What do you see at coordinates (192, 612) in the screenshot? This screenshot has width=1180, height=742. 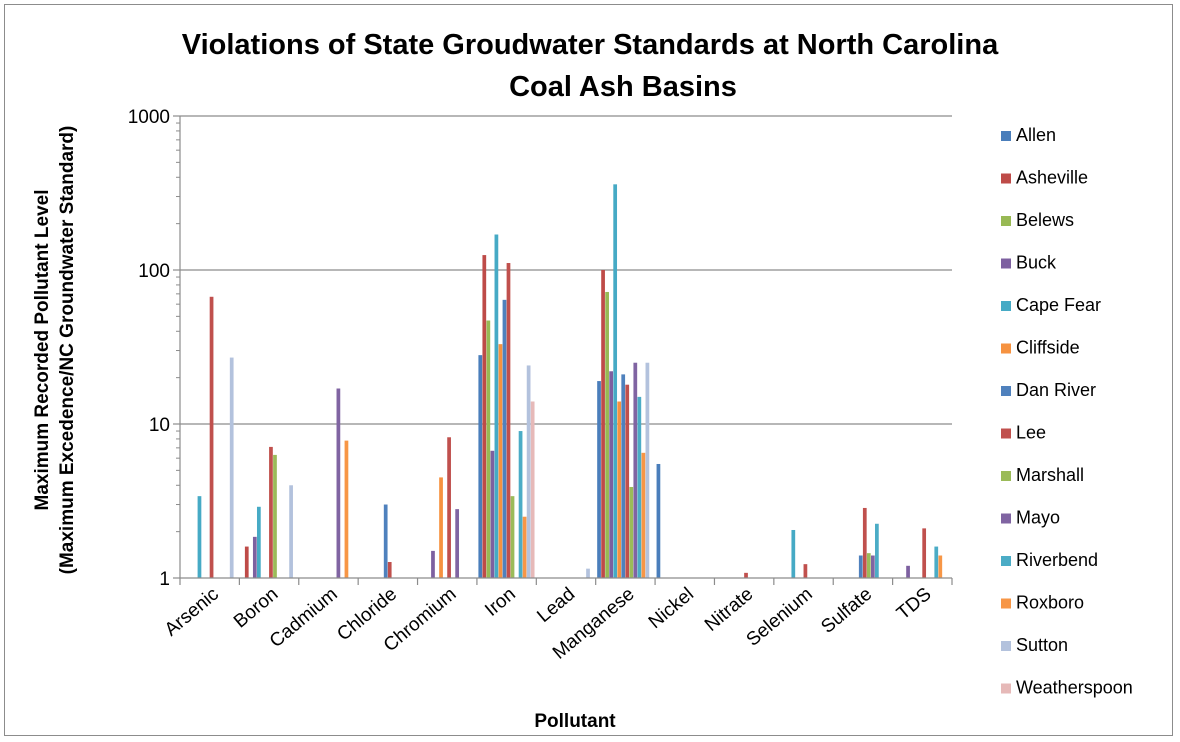 I see `x-tick-label: Arsenic` at bounding box center [192, 612].